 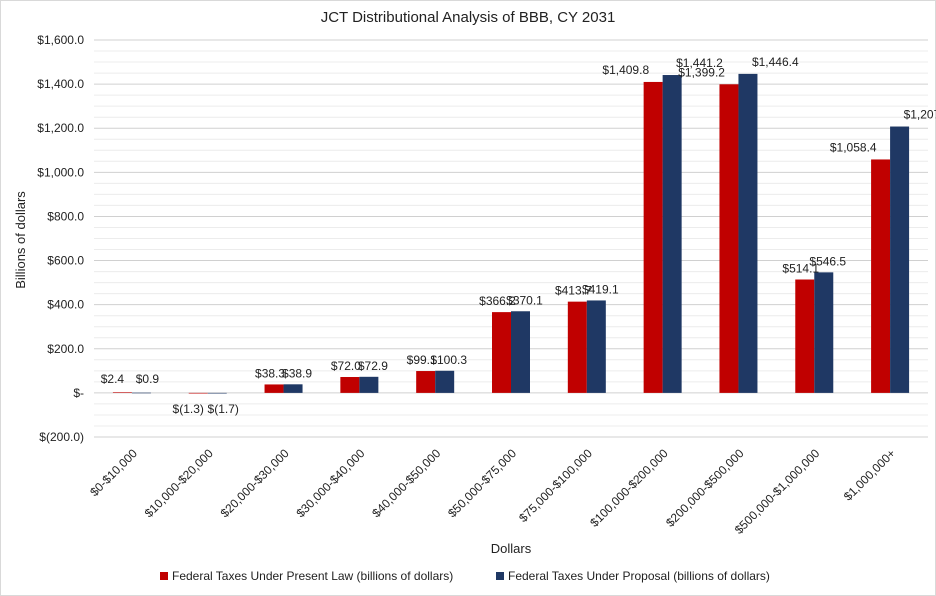 I want to click on data-label: $1,207.7, so click(x=920, y=115).